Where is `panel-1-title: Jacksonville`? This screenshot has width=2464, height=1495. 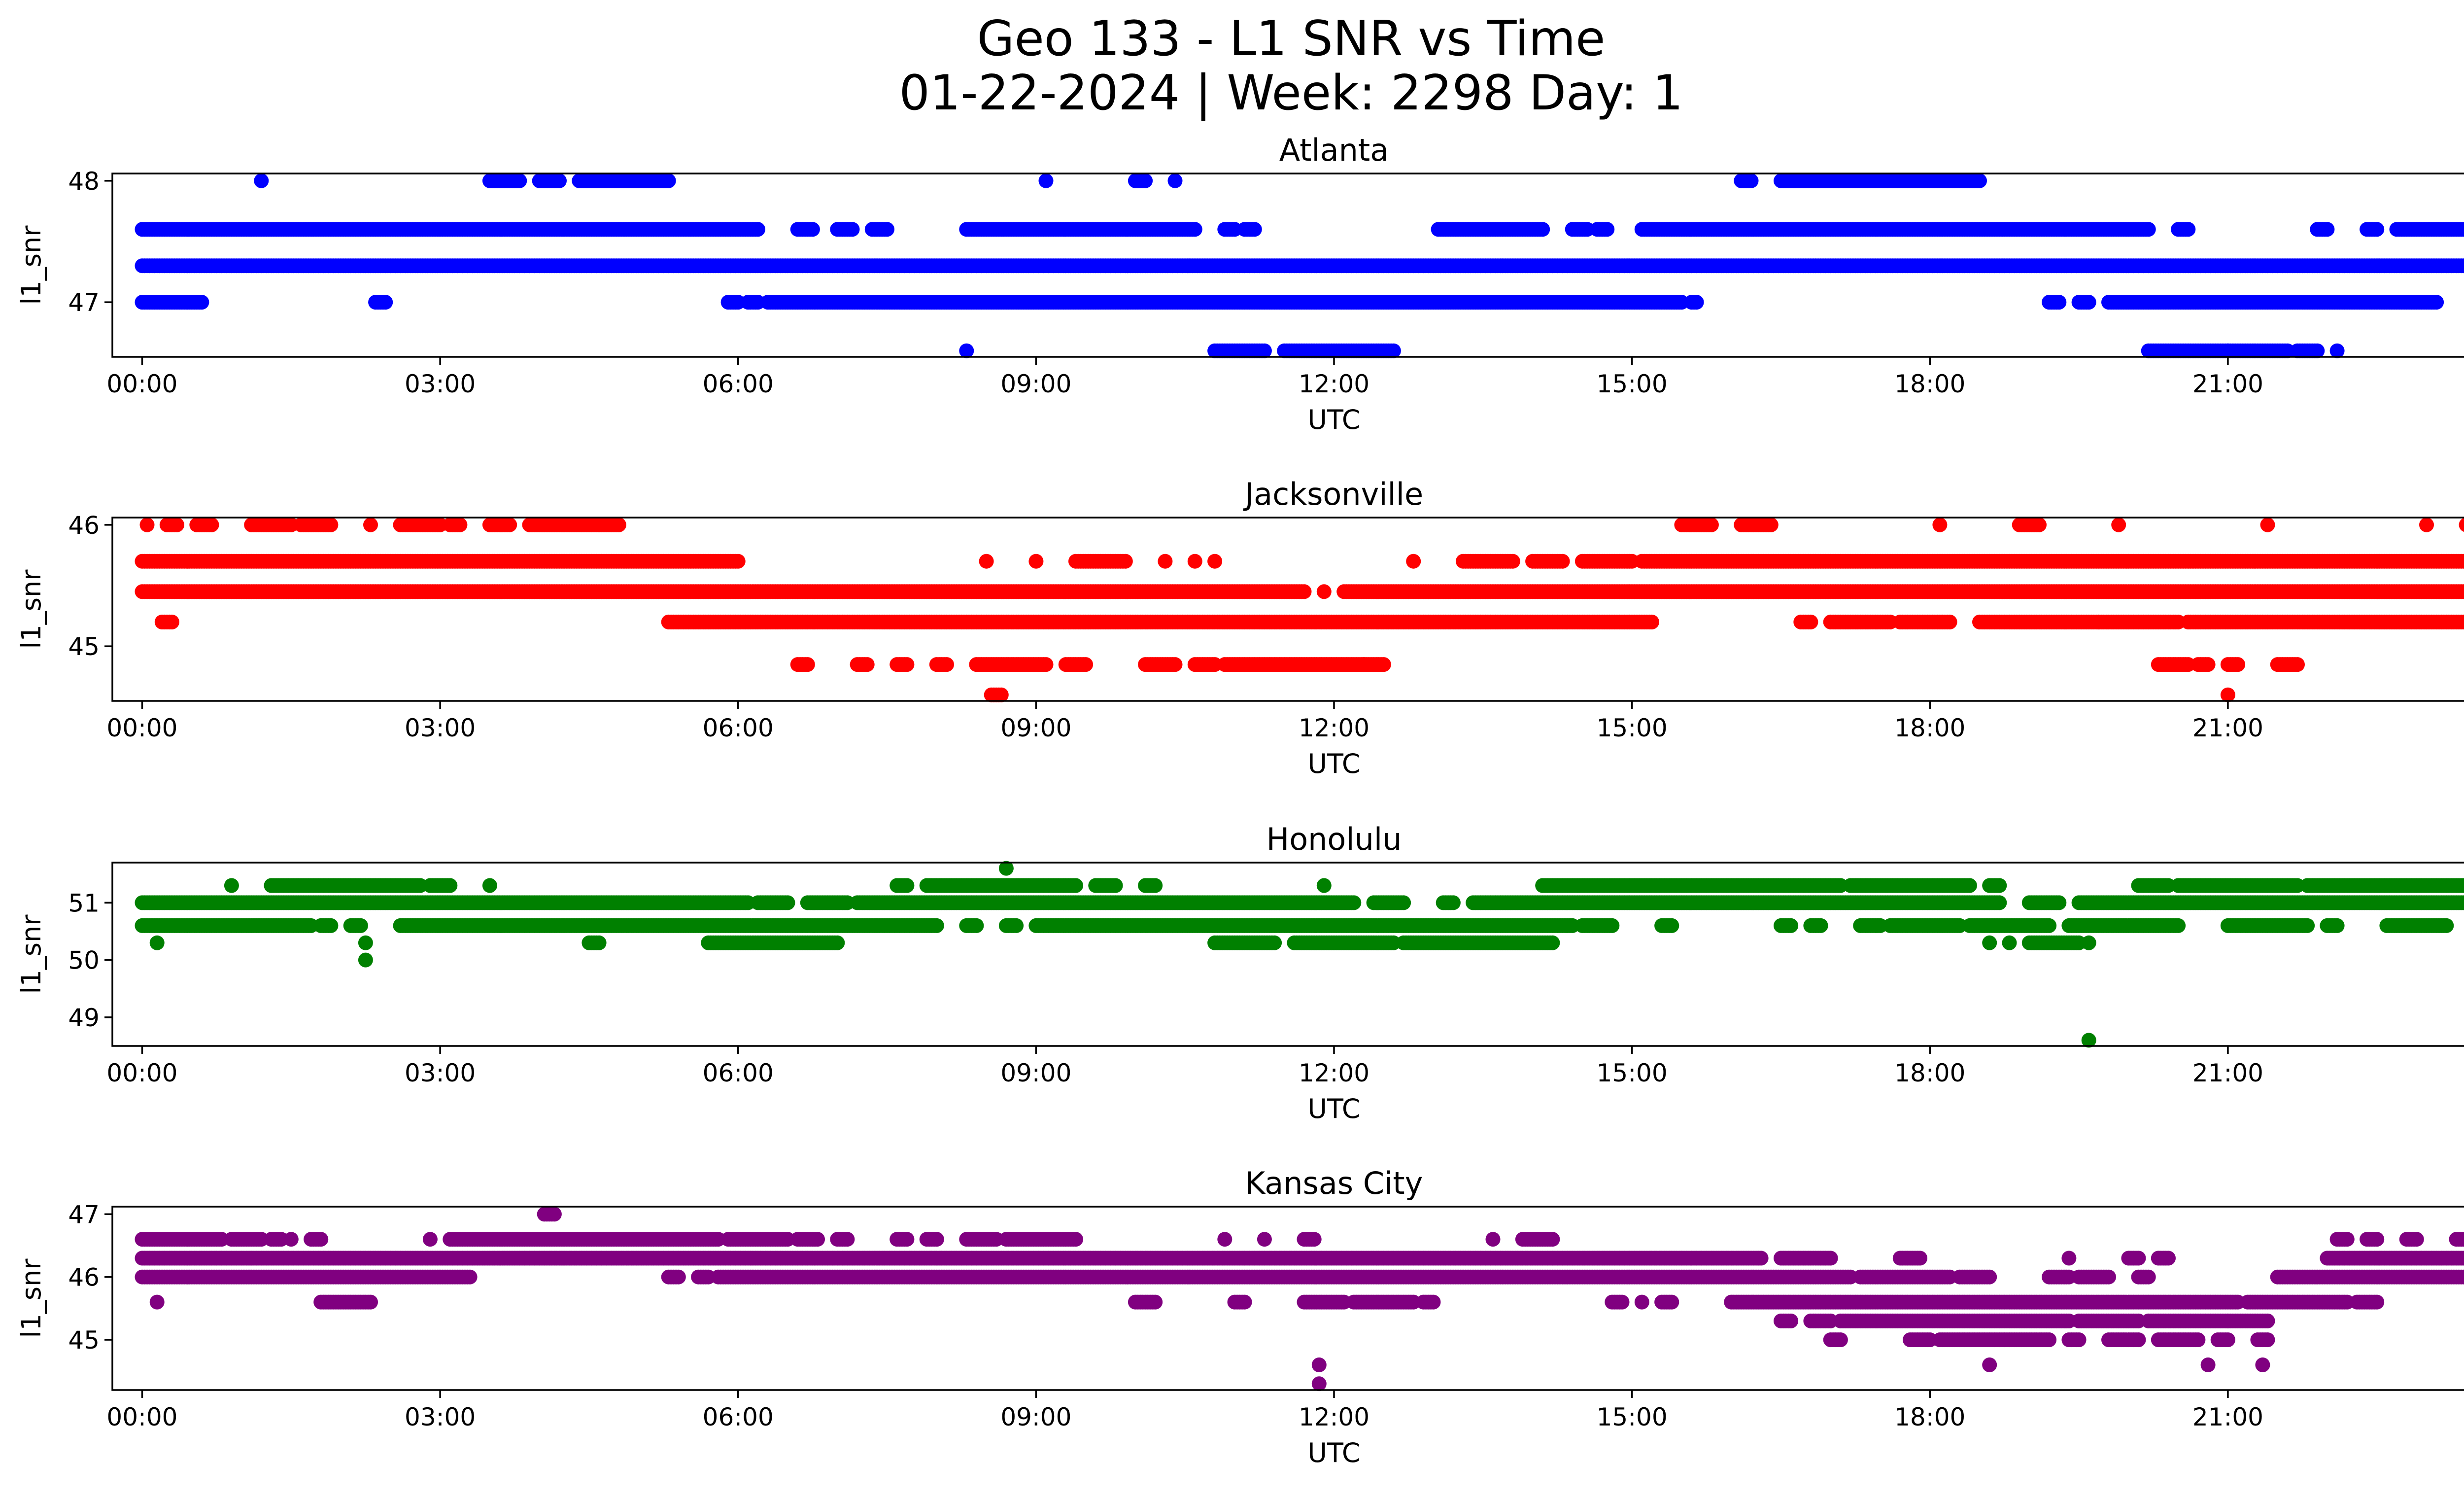
panel-1-title: Jacksonville is located at coordinates (1333, 494).